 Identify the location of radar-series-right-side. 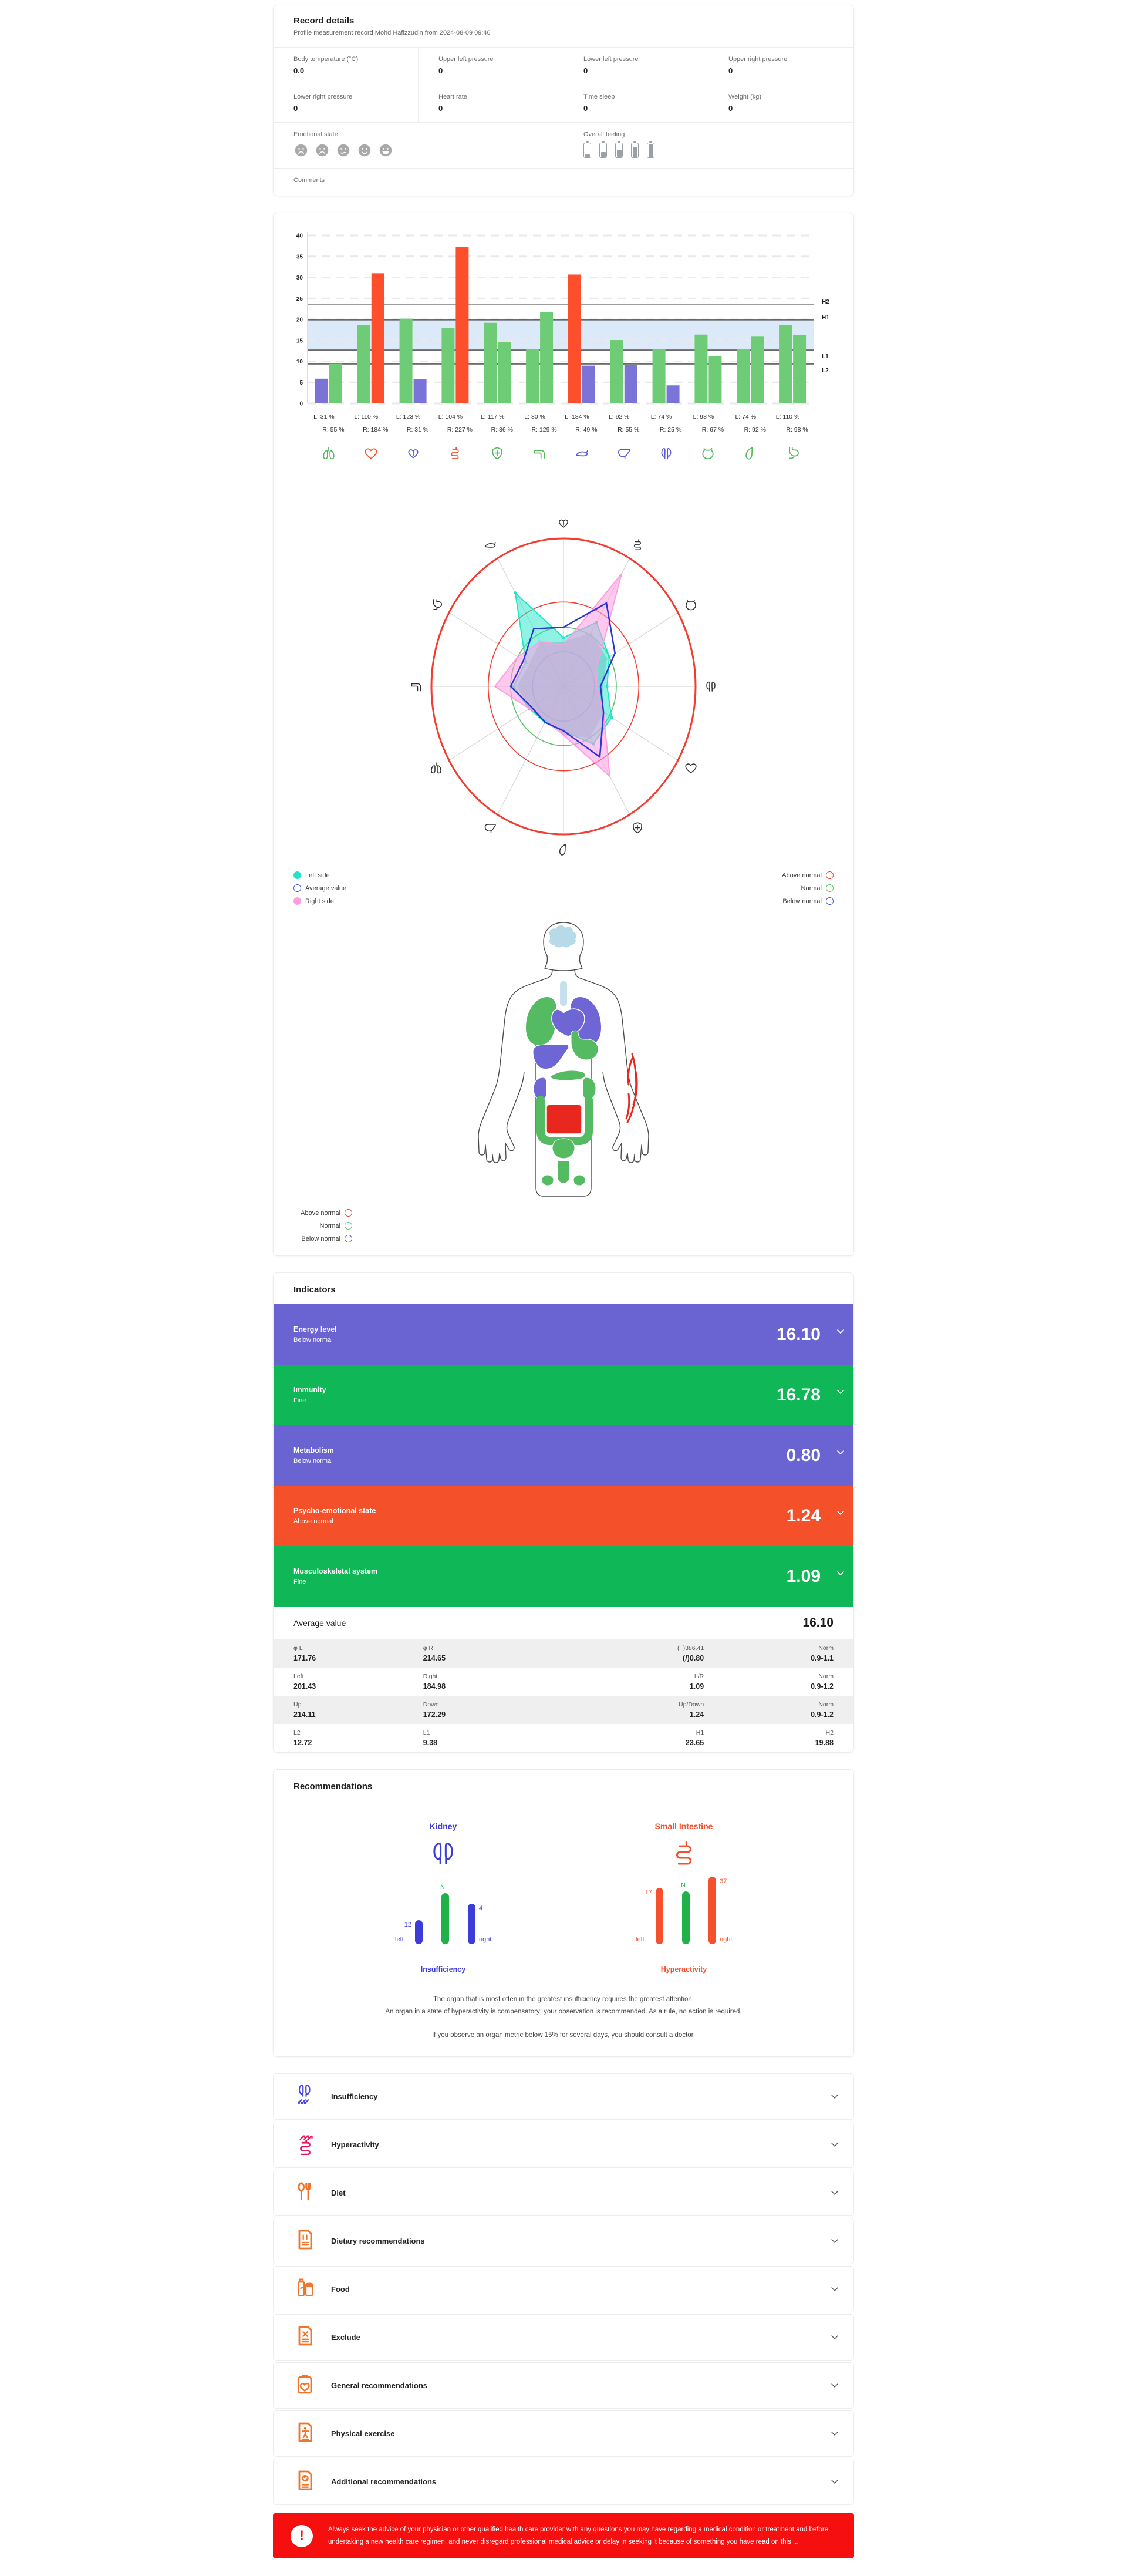
(558, 675).